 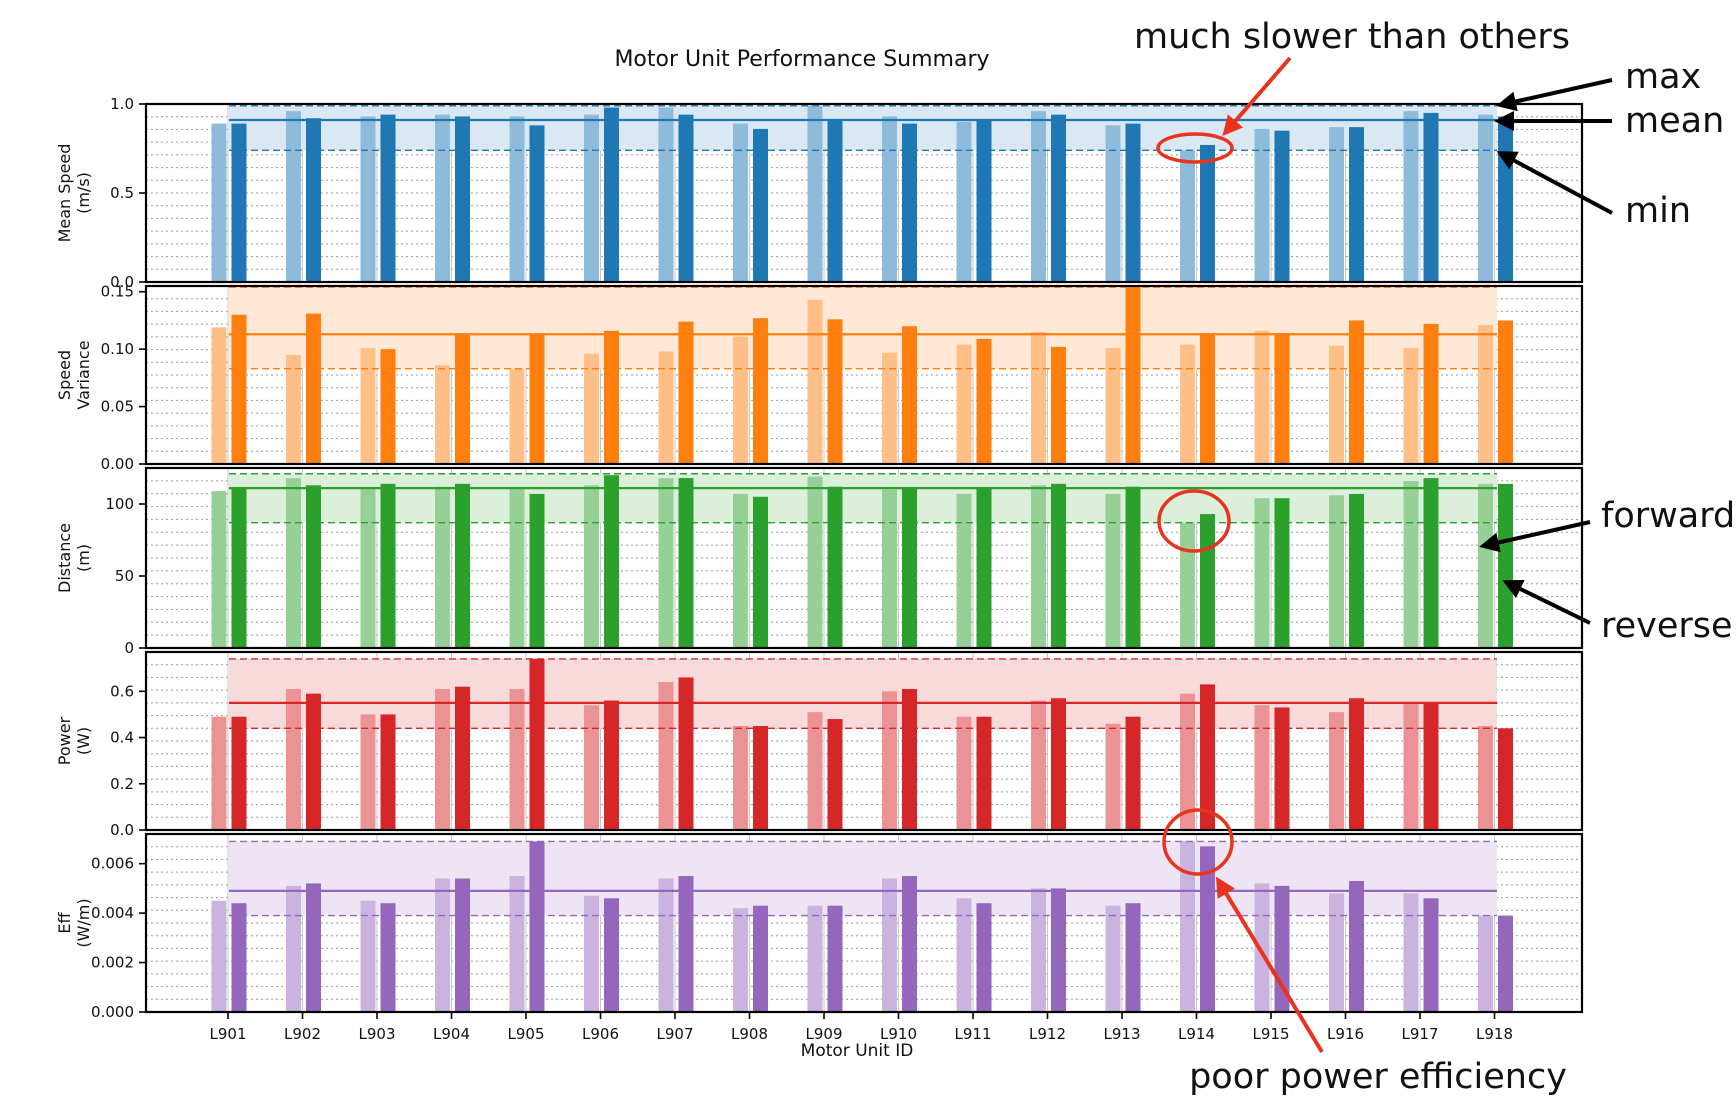 What do you see at coordinates (117, 407) in the screenshot?
I see `y-tick-label: 0.05` at bounding box center [117, 407].